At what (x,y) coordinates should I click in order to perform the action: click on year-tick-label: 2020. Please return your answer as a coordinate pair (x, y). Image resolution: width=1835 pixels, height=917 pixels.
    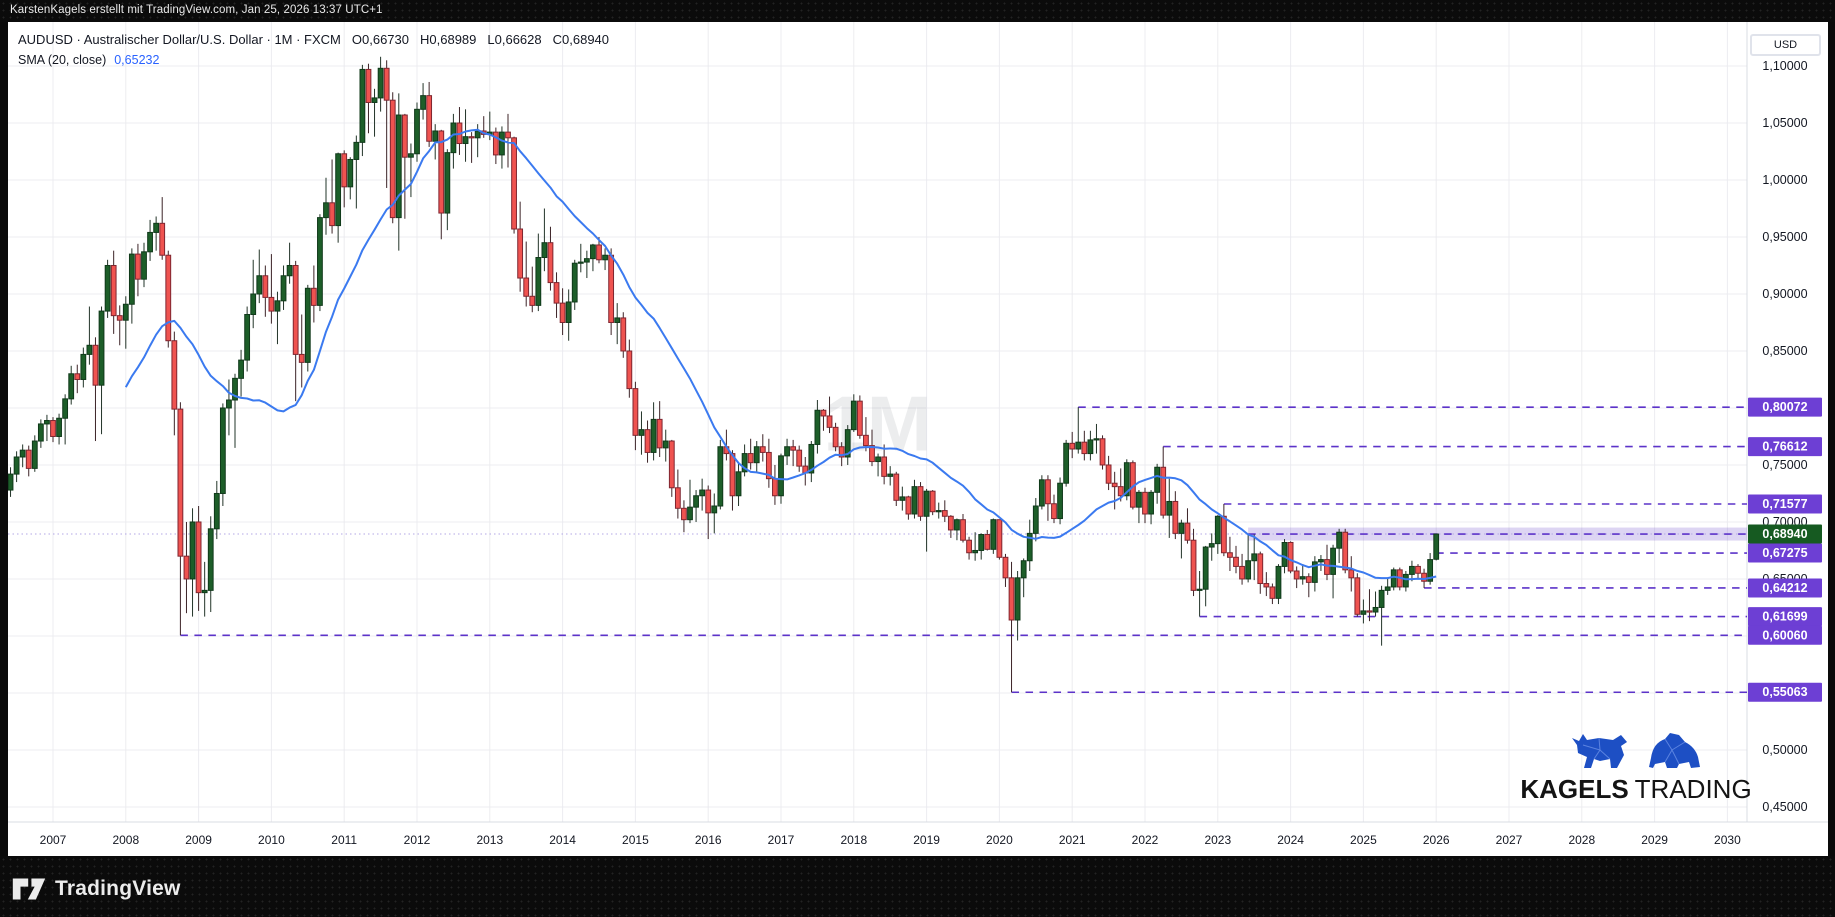
    Looking at the image, I should click on (999, 840).